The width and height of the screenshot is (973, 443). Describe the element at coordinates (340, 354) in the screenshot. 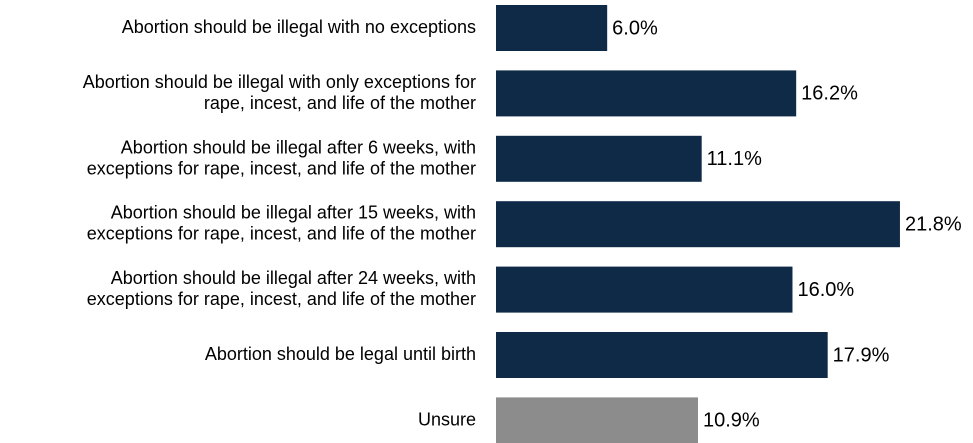

I see `category-label: Abortion should be legal until birth` at that location.